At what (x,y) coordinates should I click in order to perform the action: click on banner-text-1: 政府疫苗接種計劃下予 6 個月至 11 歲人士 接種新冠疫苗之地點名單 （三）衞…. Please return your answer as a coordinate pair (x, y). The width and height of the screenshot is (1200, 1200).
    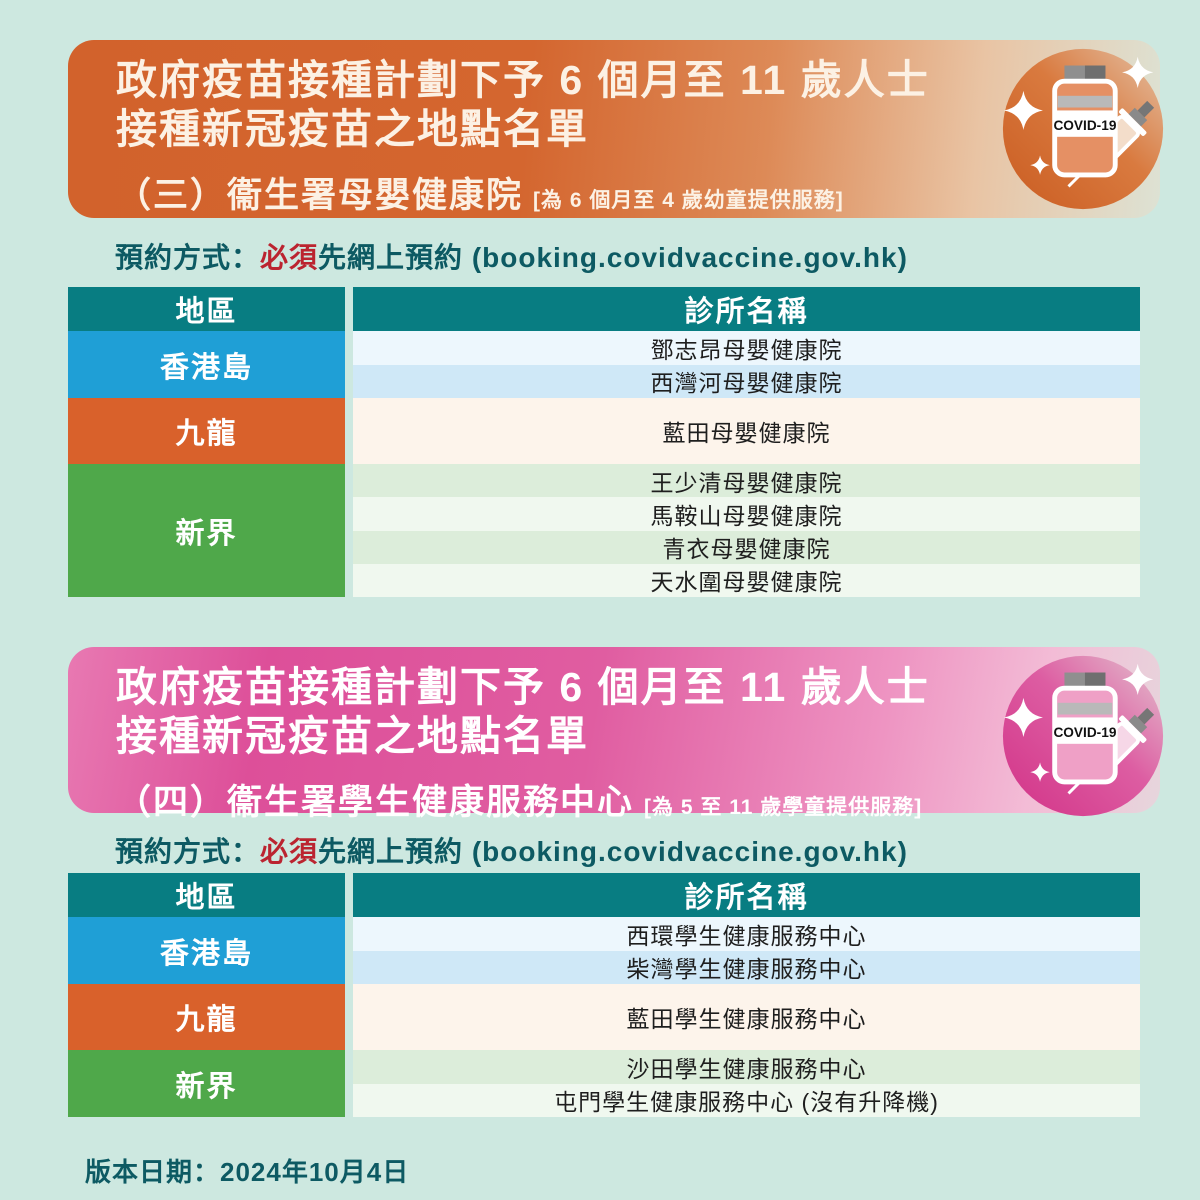
    Looking at the image, I should click on (523, 137).